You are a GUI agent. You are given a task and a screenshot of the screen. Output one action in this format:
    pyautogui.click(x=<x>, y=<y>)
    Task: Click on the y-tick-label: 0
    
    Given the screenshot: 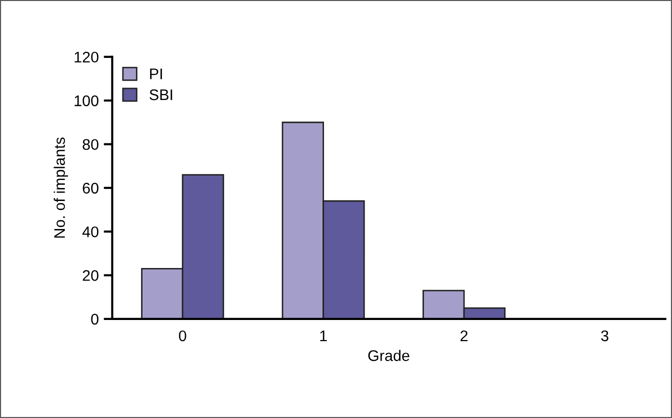 What is the action you would take?
    pyautogui.click(x=94, y=319)
    